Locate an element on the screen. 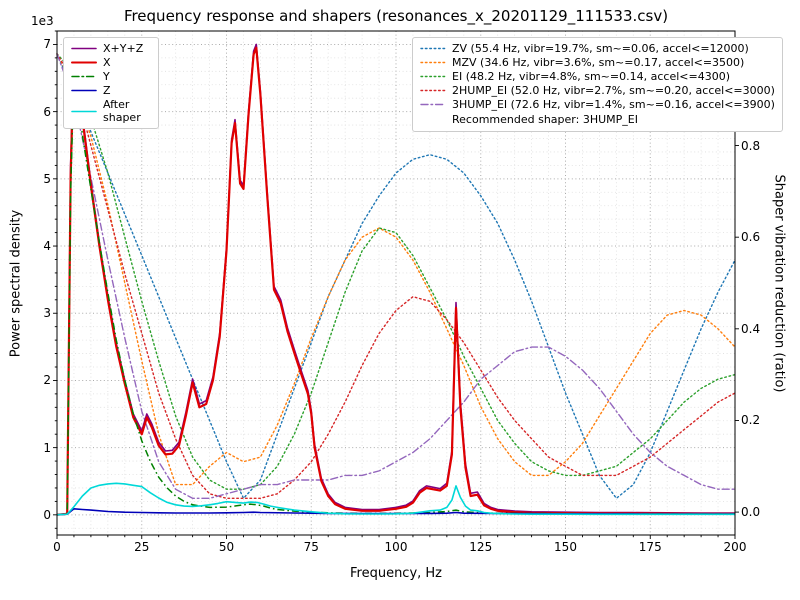  legend-label: Z is located at coordinates (107, 90).